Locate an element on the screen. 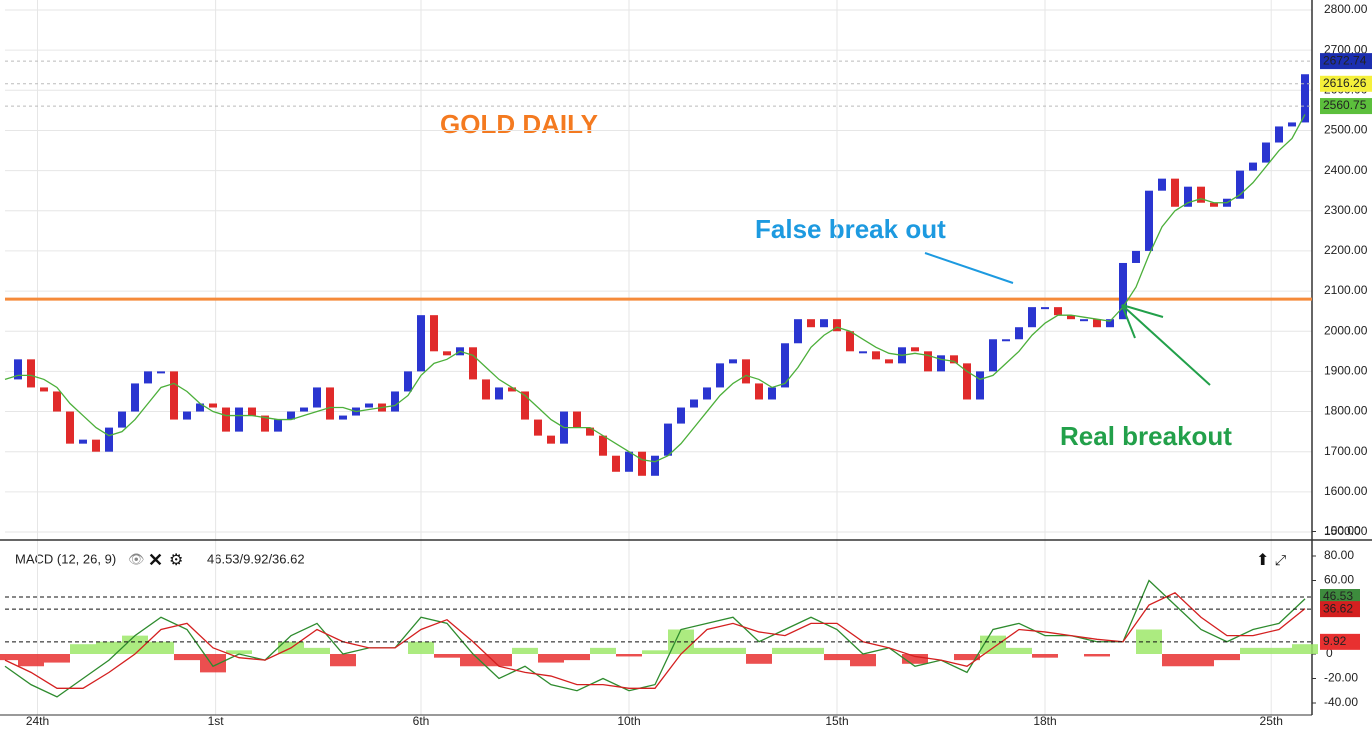  y-tick-label: 1900.00 is located at coordinates (1346, 371).